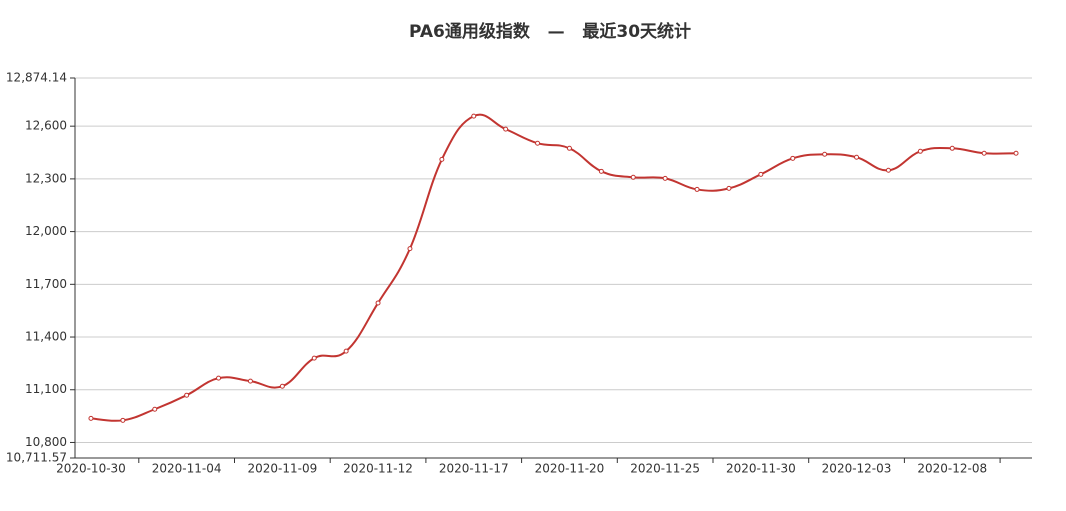 This screenshot has height=511, width=1066. What do you see at coordinates (665, 469) in the screenshot?
I see `x-tick-label: 2020-11-25` at bounding box center [665, 469].